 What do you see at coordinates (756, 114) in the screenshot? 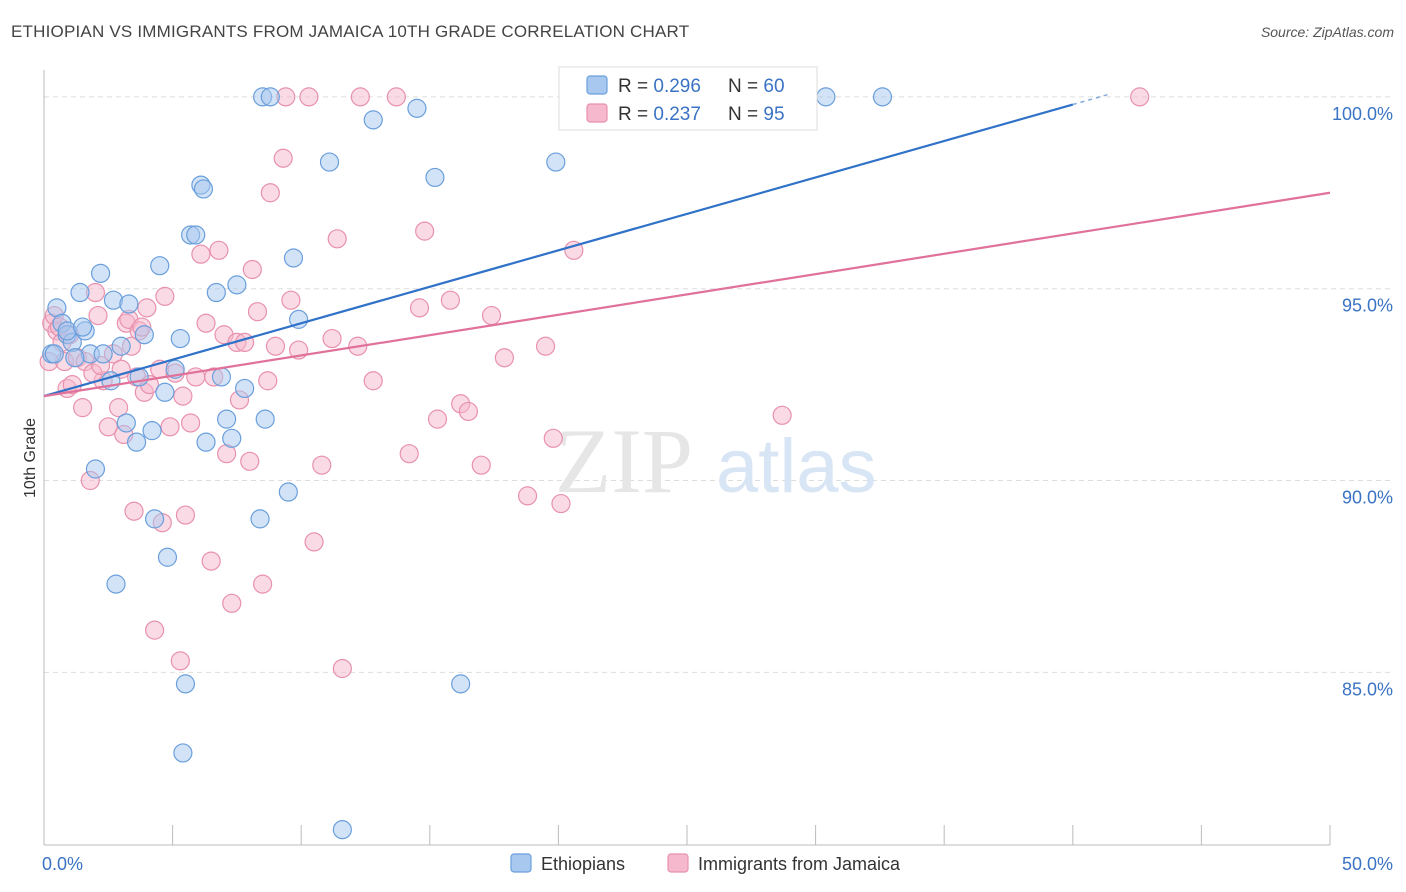
I see `svg-text: N = 95` at bounding box center [756, 114].